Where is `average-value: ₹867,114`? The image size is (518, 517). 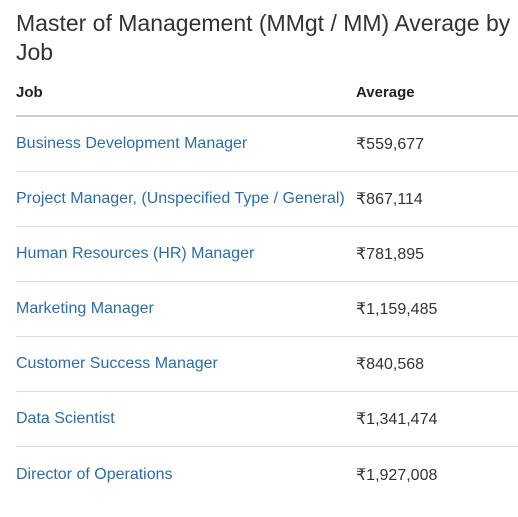 average-value: ₹867,114 is located at coordinates (389, 199).